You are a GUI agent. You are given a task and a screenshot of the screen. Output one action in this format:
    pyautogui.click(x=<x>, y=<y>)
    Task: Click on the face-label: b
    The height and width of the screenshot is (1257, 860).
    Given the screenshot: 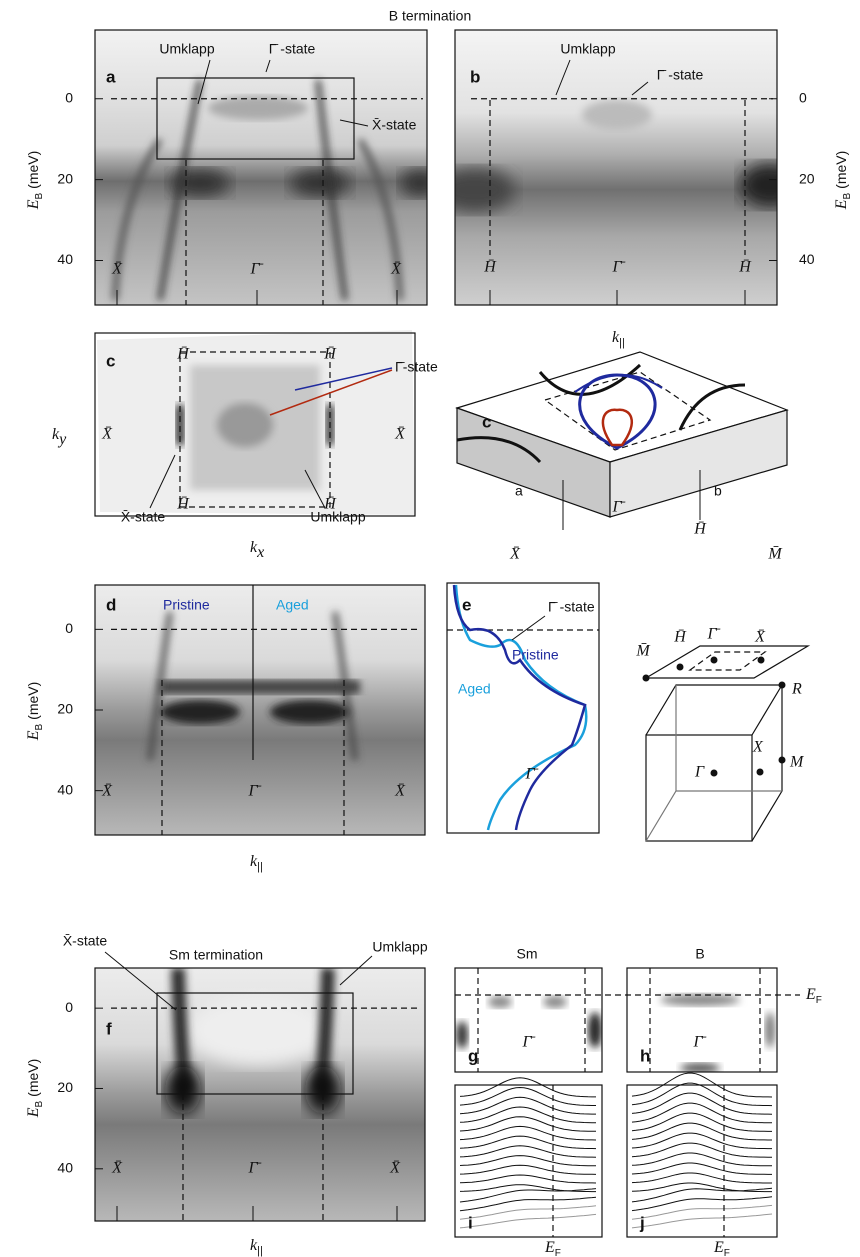 What is the action you would take?
    pyautogui.click(x=718, y=491)
    